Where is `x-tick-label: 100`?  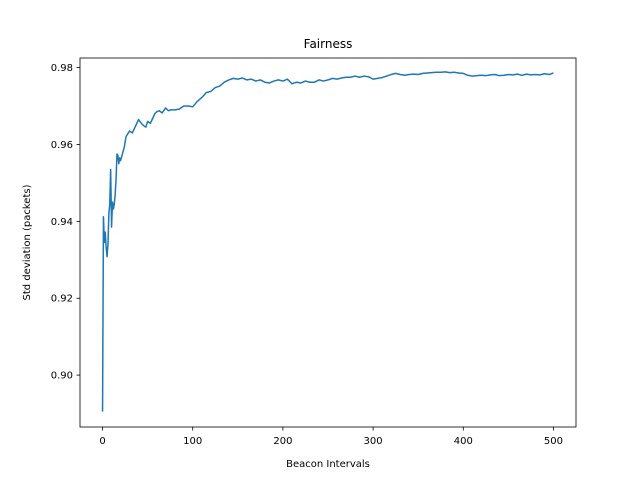 x-tick-label: 100 is located at coordinates (192, 441).